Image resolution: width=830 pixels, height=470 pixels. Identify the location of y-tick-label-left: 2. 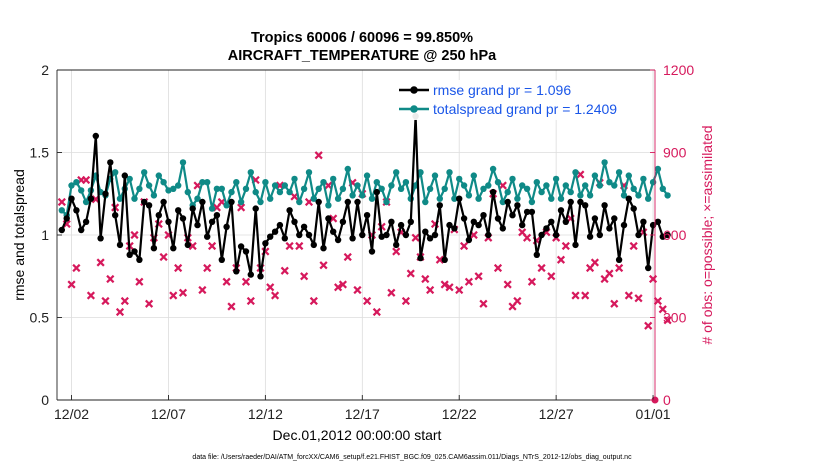
(45, 70).